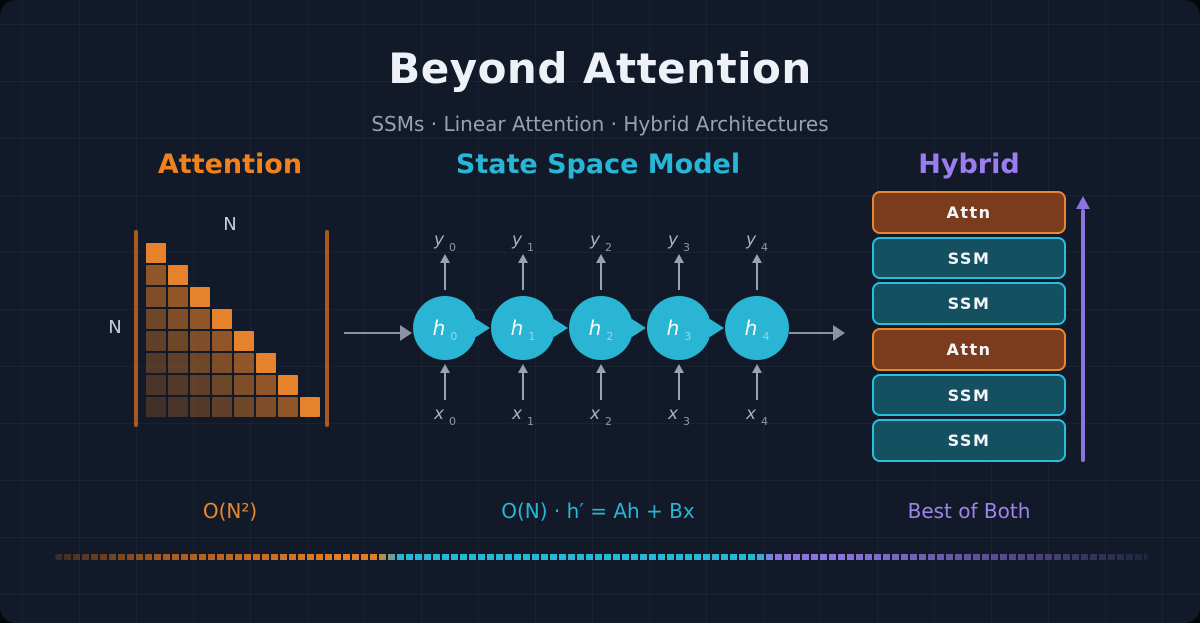  Describe the element at coordinates (598, 164) in the screenshot. I see `ssm-heading: State Space Model` at that location.